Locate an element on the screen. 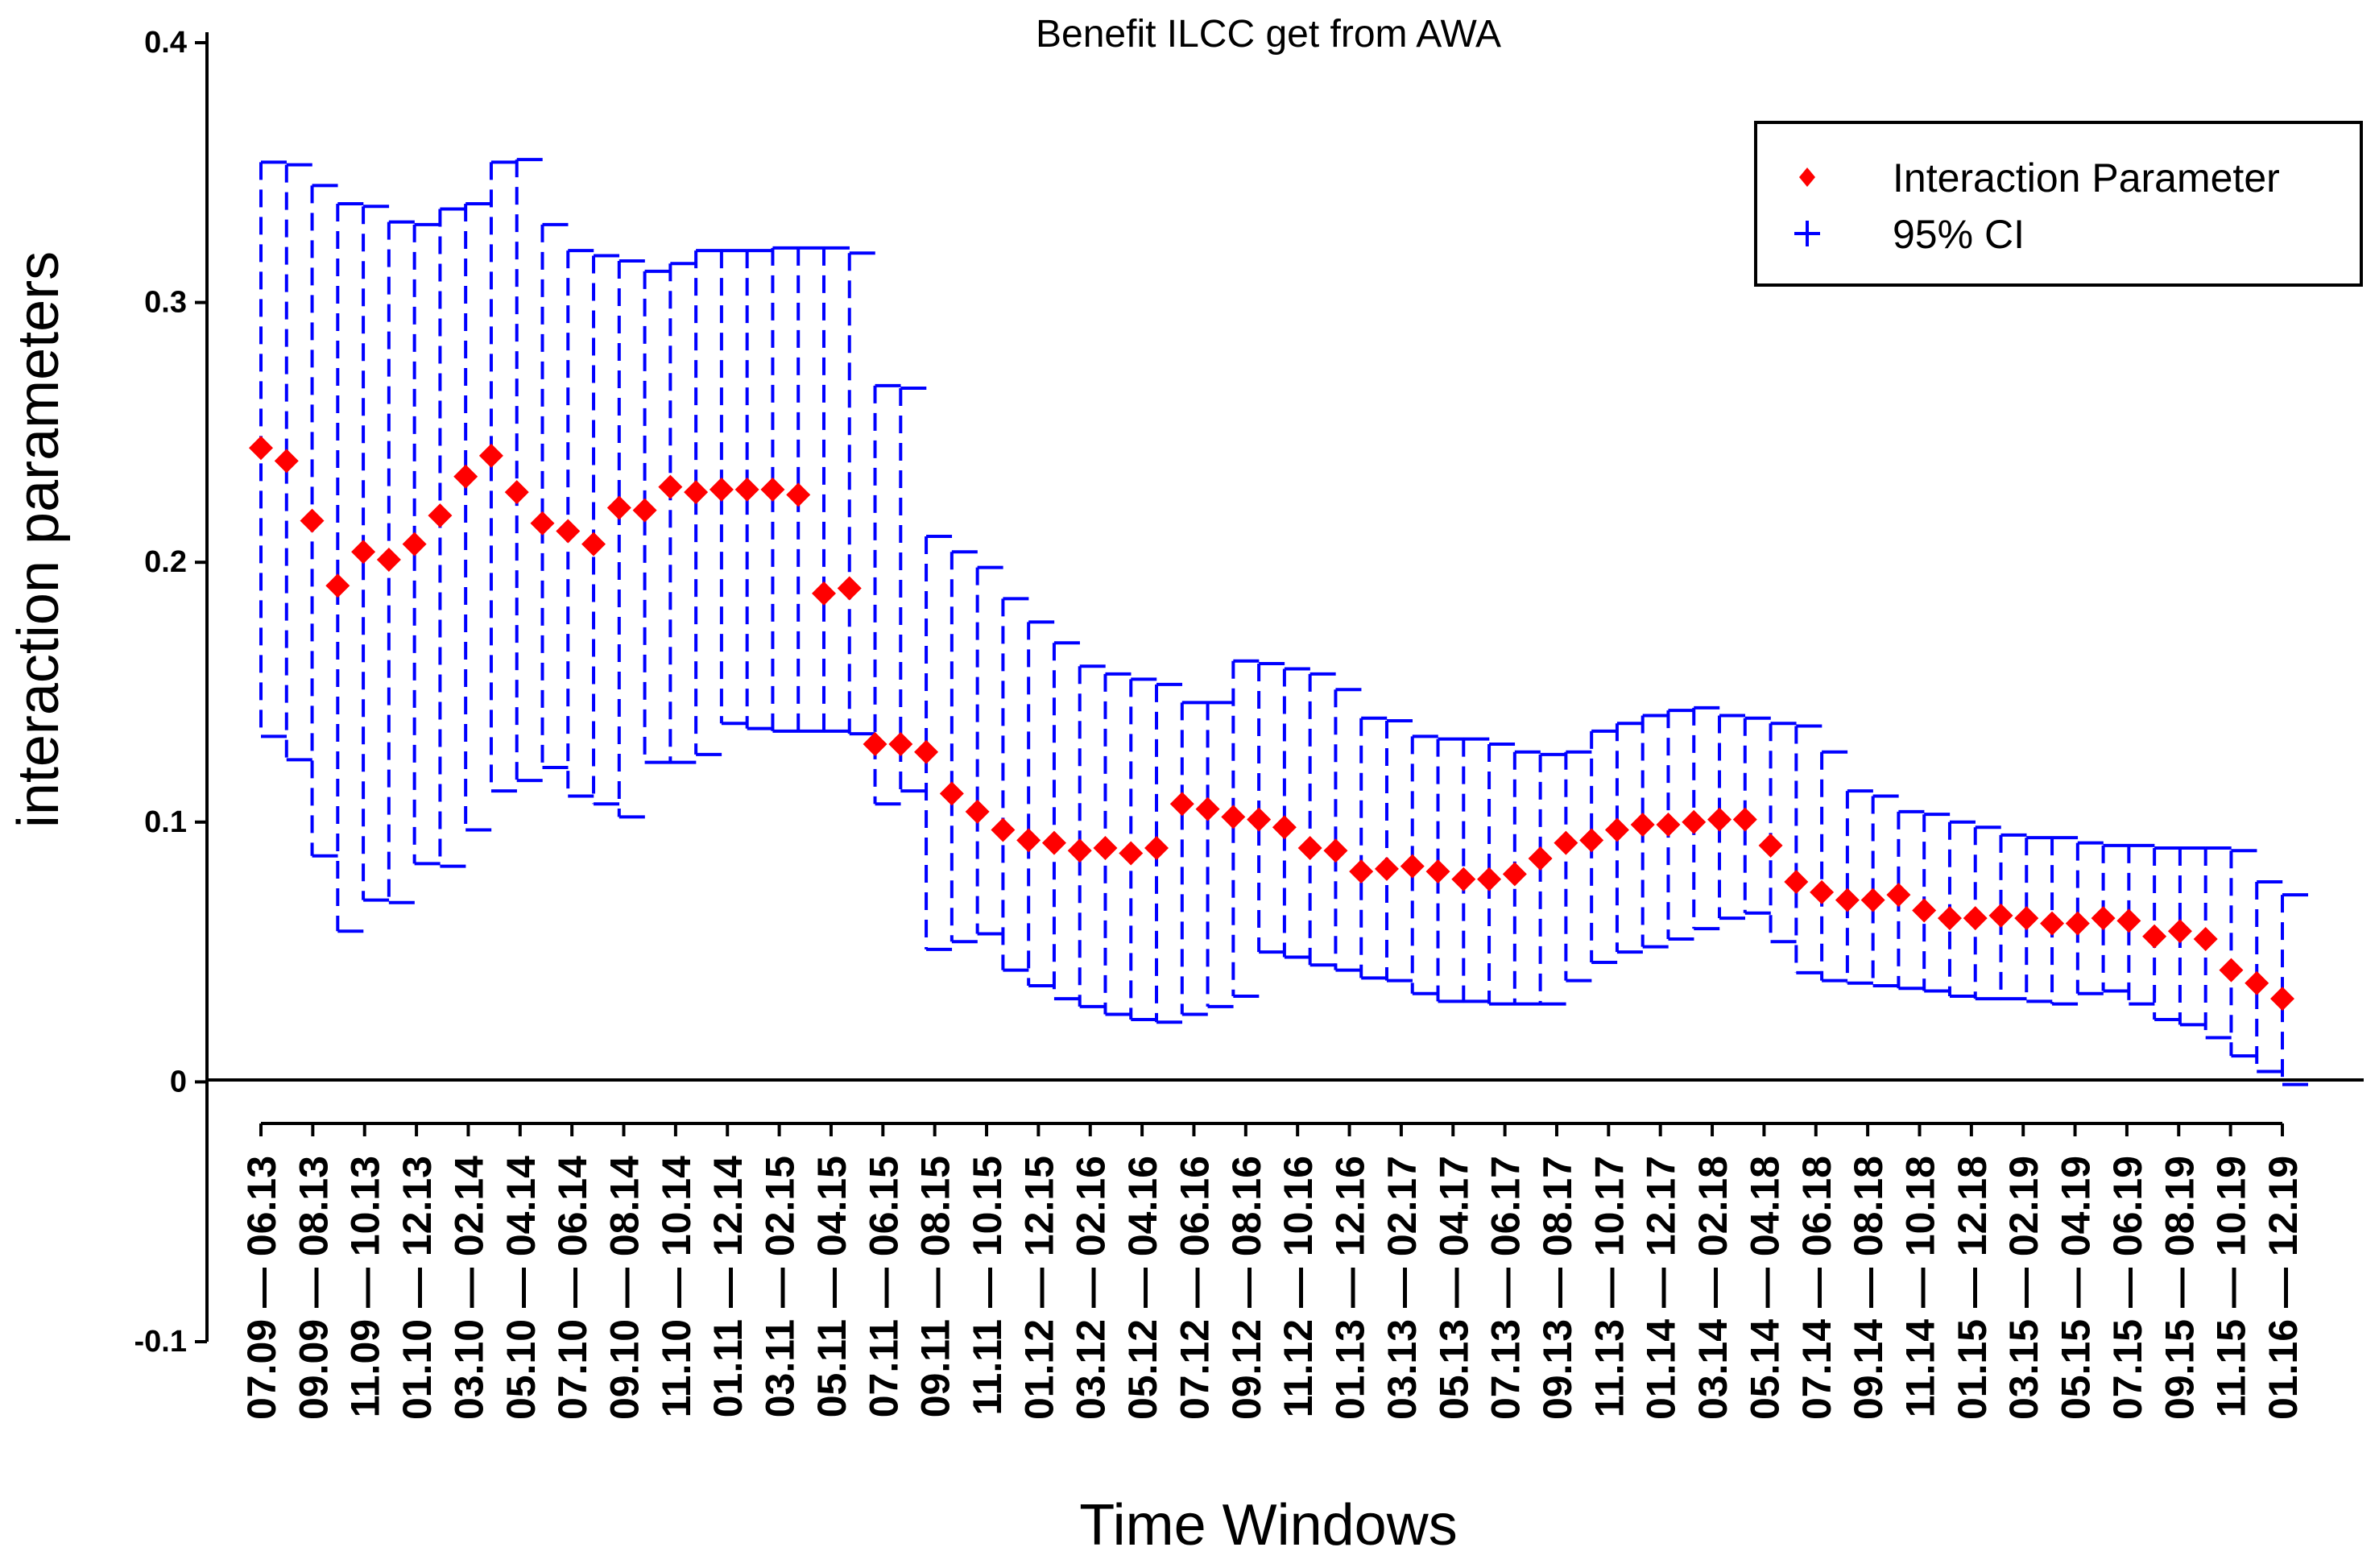 This screenshot has width=2379, height=1568. legend-label-95-ci: 95% CI is located at coordinates (1959, 235).